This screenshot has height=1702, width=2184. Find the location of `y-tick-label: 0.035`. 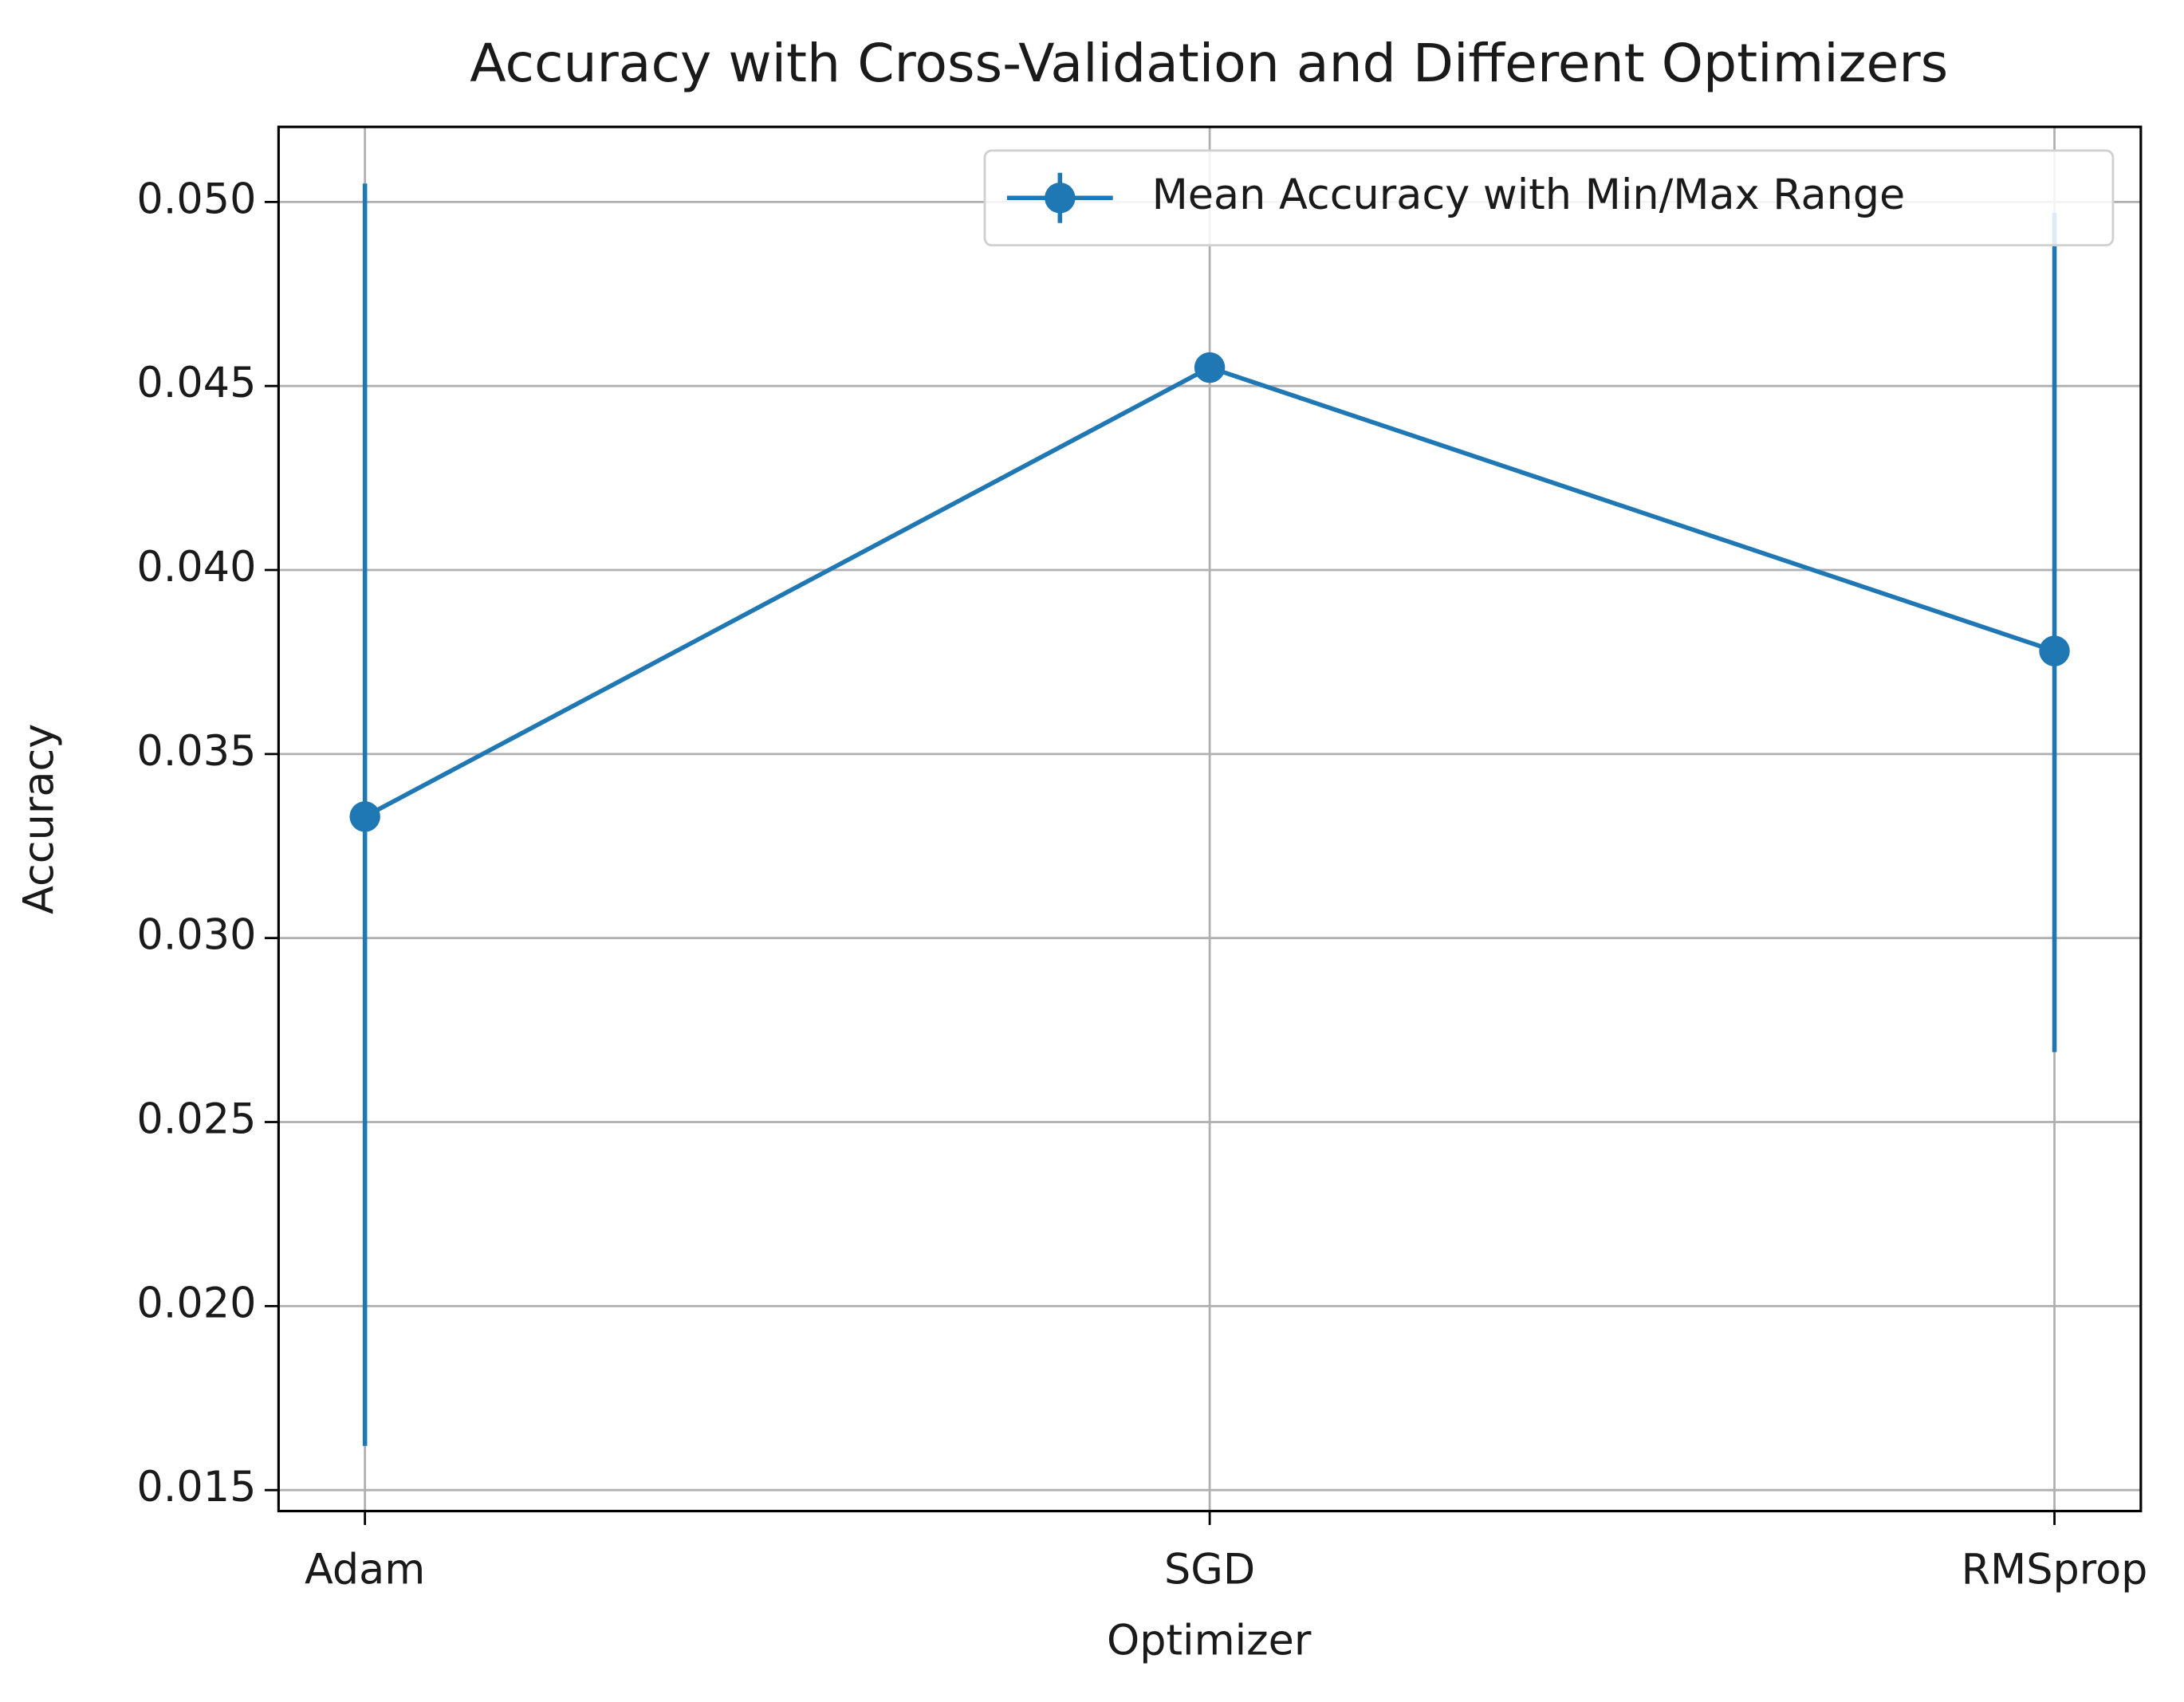

y-tick-label: 0.035 is located at coordinates (196, 751).